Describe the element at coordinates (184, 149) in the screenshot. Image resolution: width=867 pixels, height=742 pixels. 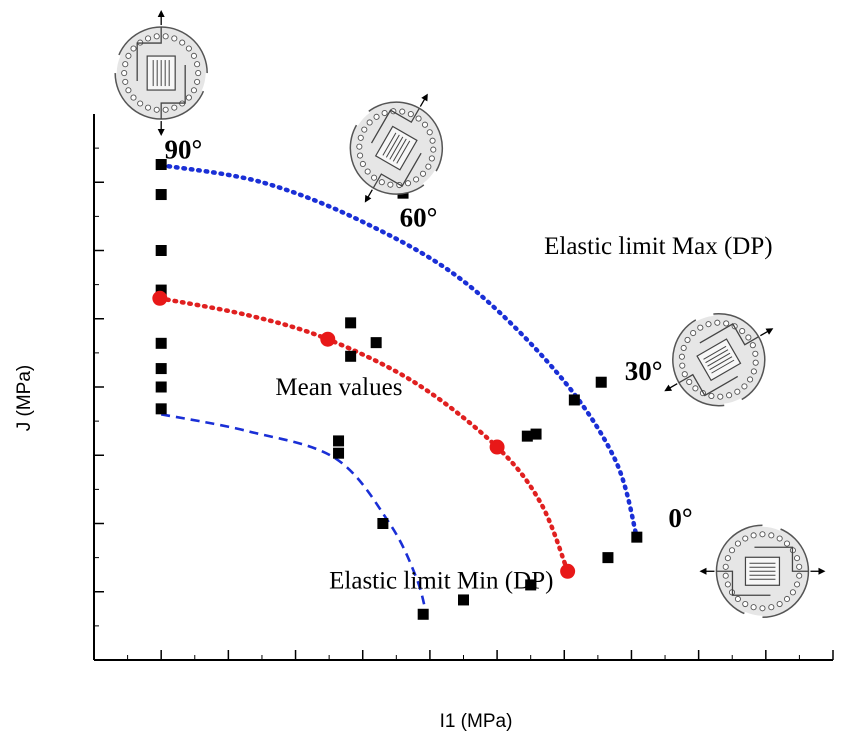
I see `angle-label: 90°` at that location.